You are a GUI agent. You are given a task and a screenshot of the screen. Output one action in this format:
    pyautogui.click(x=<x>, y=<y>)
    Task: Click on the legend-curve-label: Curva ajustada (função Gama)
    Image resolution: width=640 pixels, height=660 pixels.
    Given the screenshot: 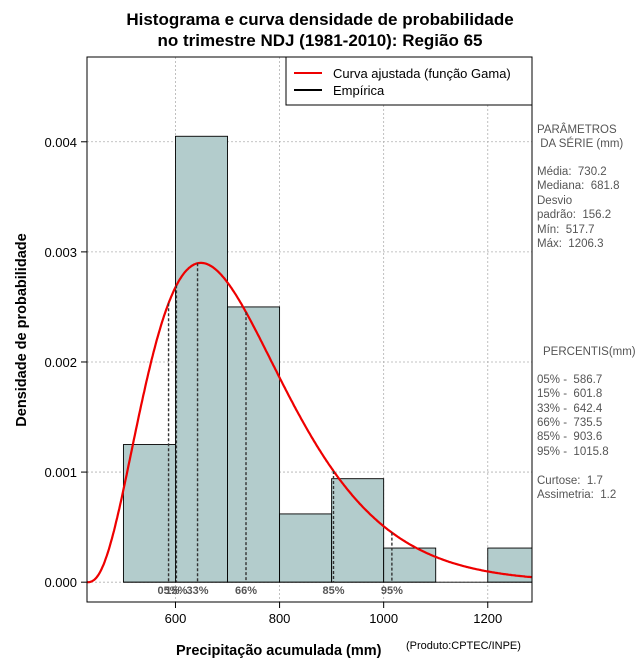 What is the action you would take?
    pyautogui.click(x=422, y=73)
    